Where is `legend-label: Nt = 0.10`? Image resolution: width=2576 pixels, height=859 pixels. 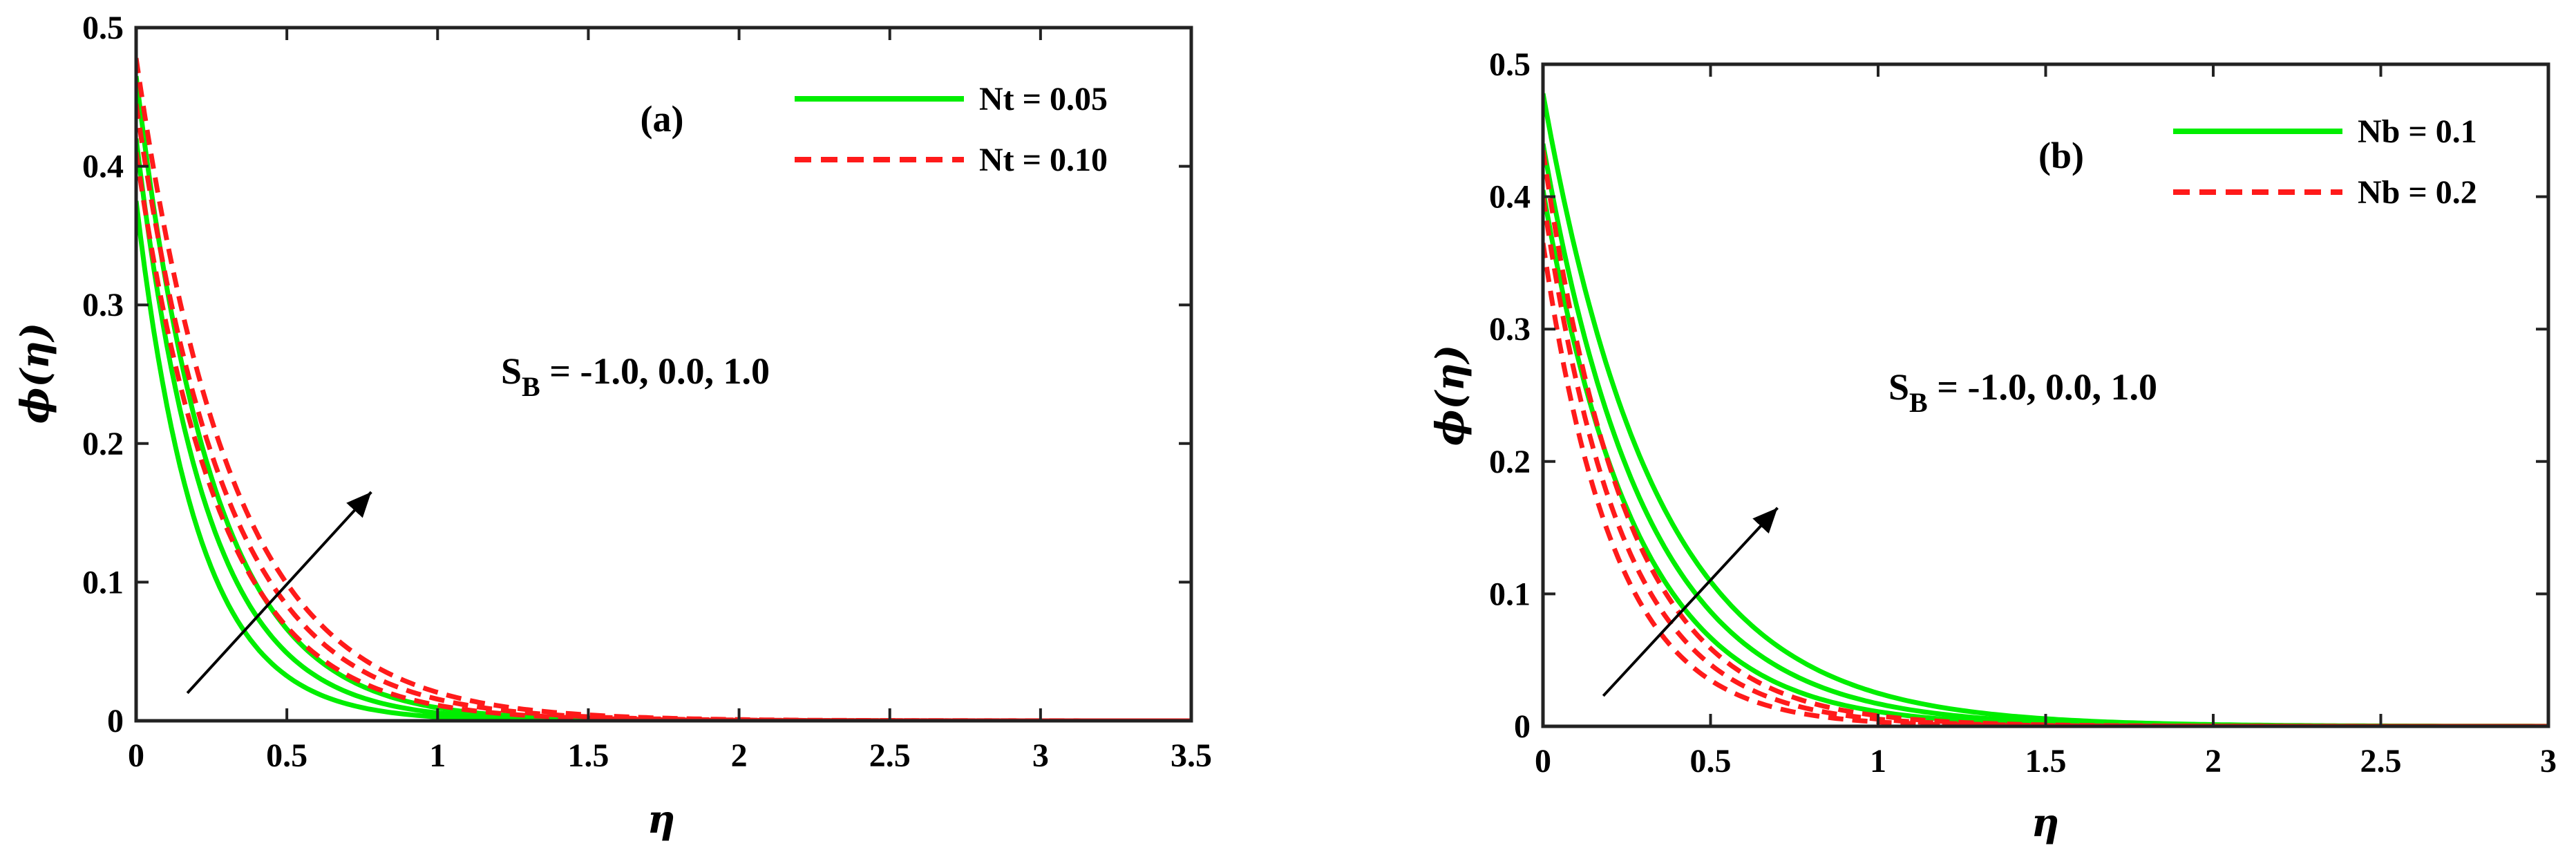 legend-label: Nt = 0.10 is located at coordinates (1043, 160).